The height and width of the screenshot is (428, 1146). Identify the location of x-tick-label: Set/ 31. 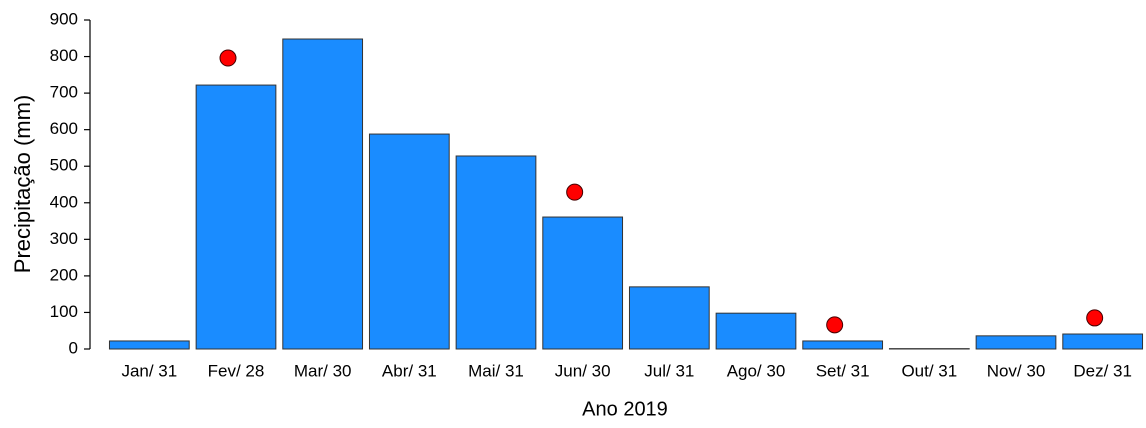
(843, 370).